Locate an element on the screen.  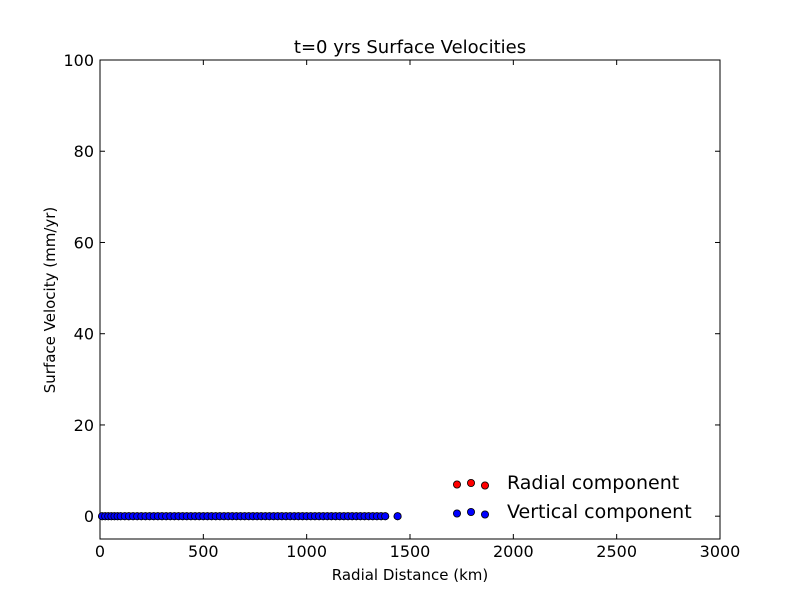
y-tick-label: 60 is located at coordinates (84, 242).